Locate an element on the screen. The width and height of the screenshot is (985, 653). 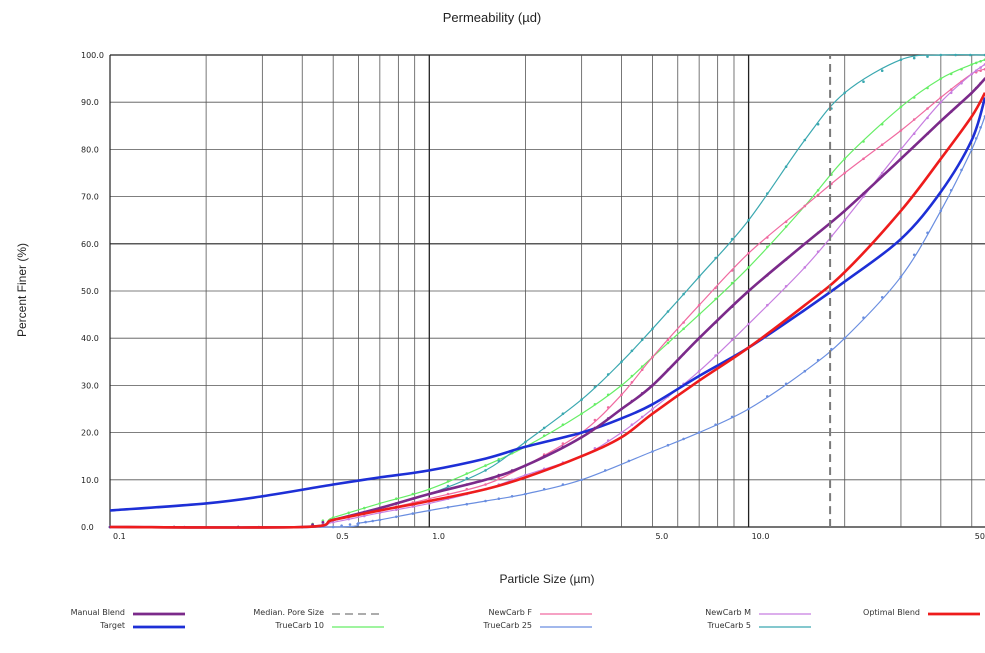
x-tick-label: 10.0 is located at coordinates (761, 536).